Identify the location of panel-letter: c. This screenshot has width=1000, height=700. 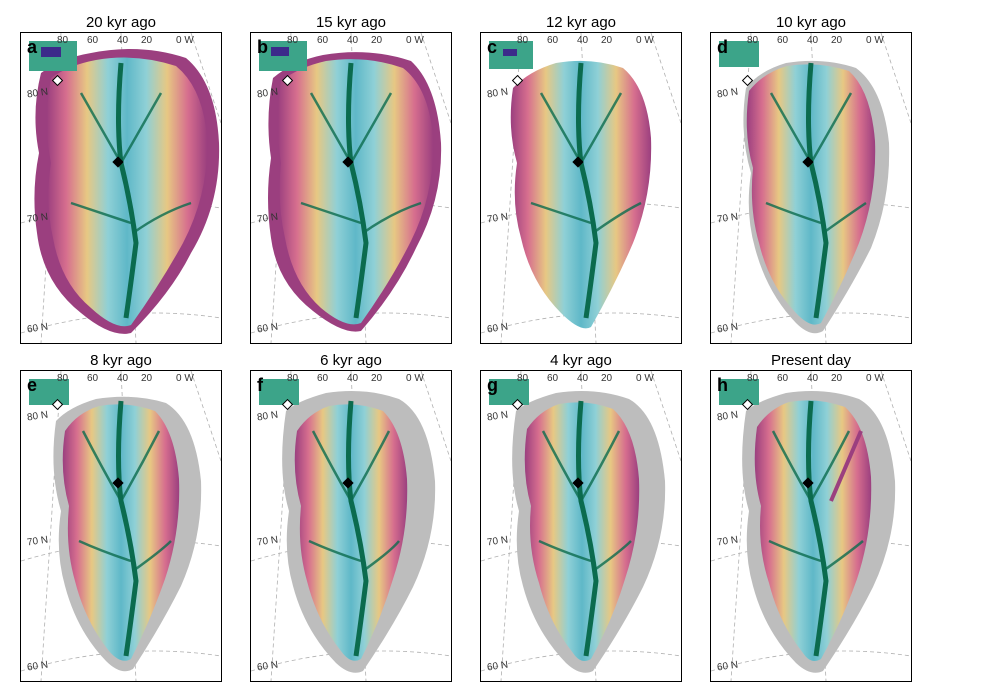
(492, 47).